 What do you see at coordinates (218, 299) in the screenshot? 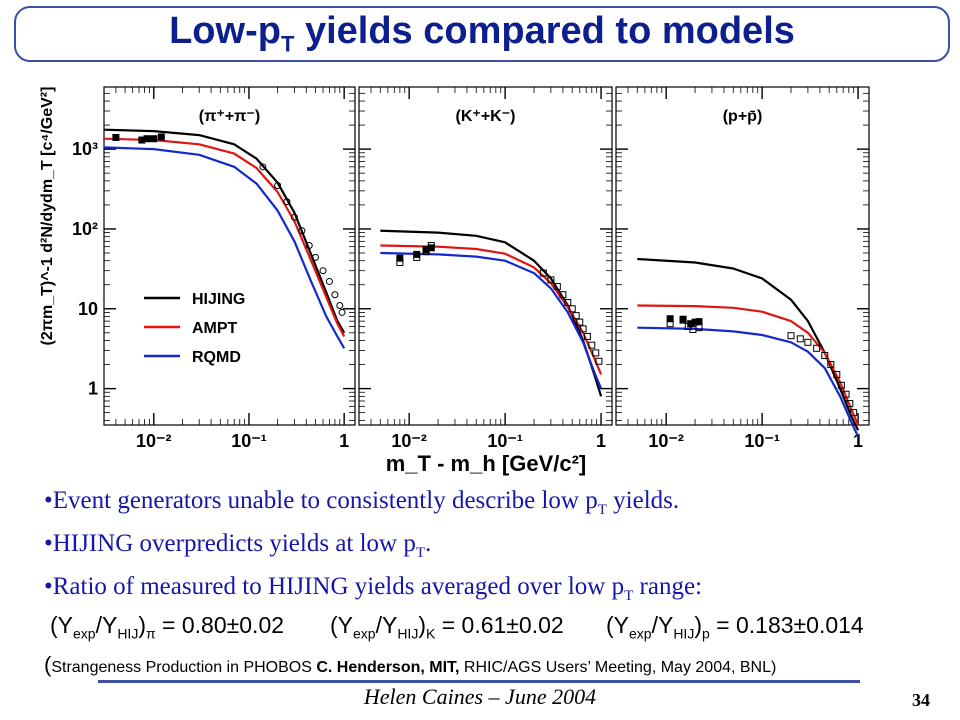
I see `legend-label-hijing: HIJING` at bounding box center [218, 299].